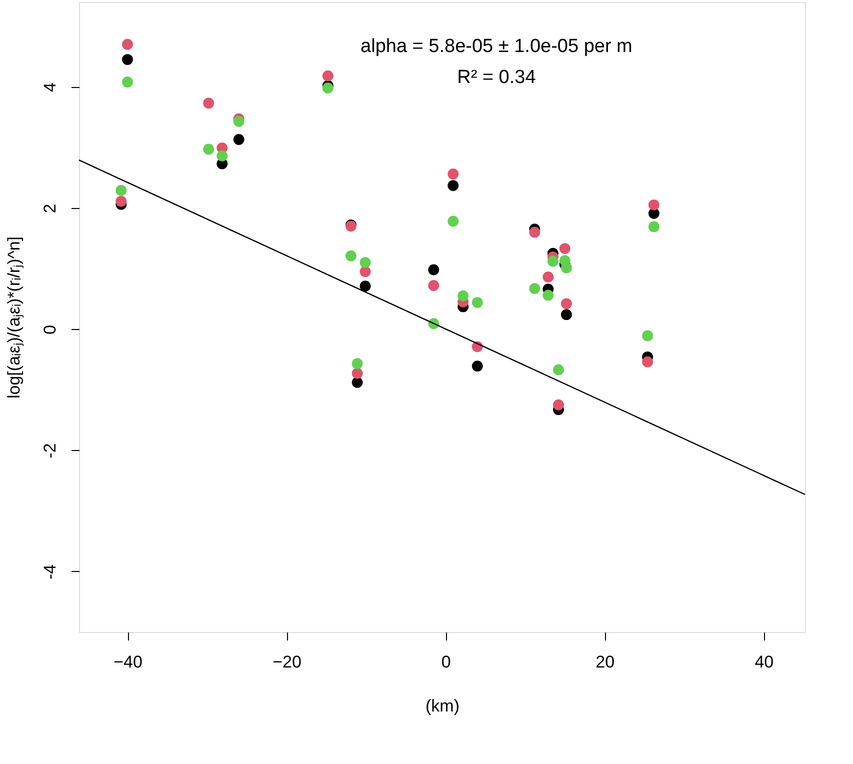 This screenshot has width=853, height=764. Describe the element at coordinates (446, 662) in the screenshot. I see `x-tick-label: 0` at that location.